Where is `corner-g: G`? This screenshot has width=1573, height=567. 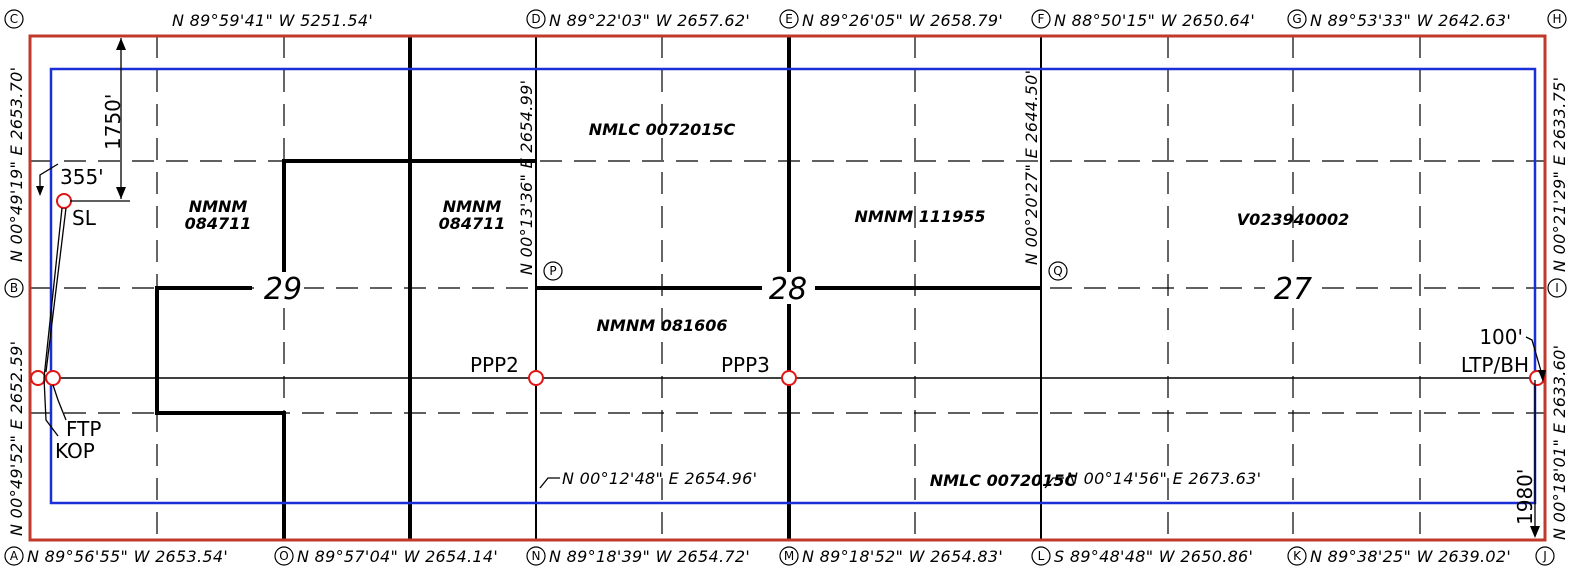
corner-g: G is located at coordinates (1296, 19).